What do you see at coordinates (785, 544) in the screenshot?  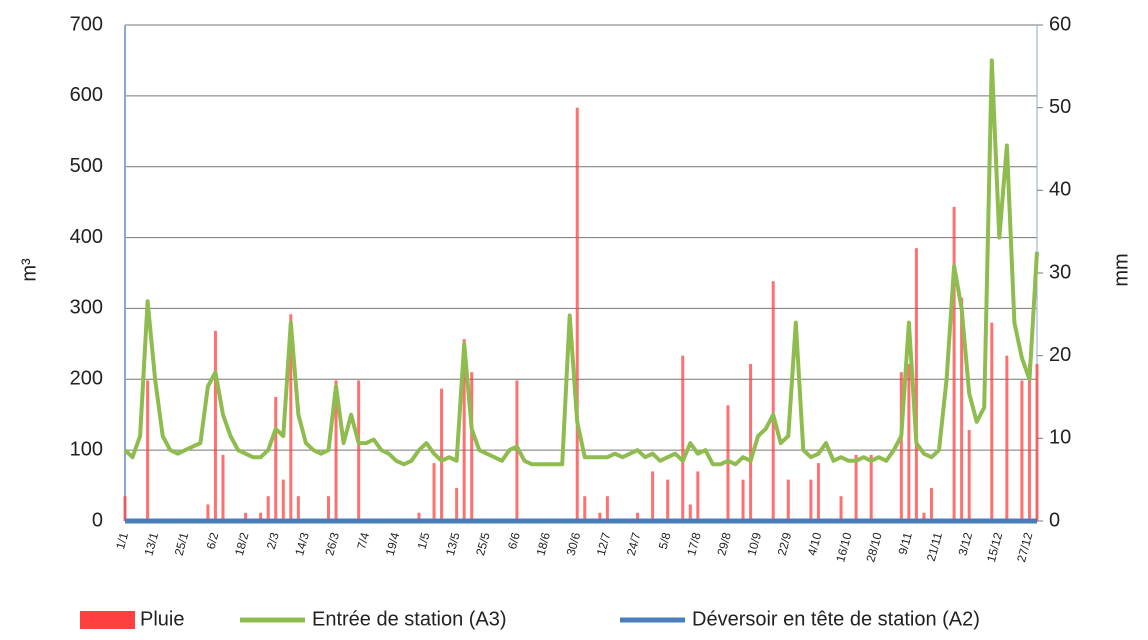 I see `x-tick-label: 22/9` at bounding box center [785, 544].